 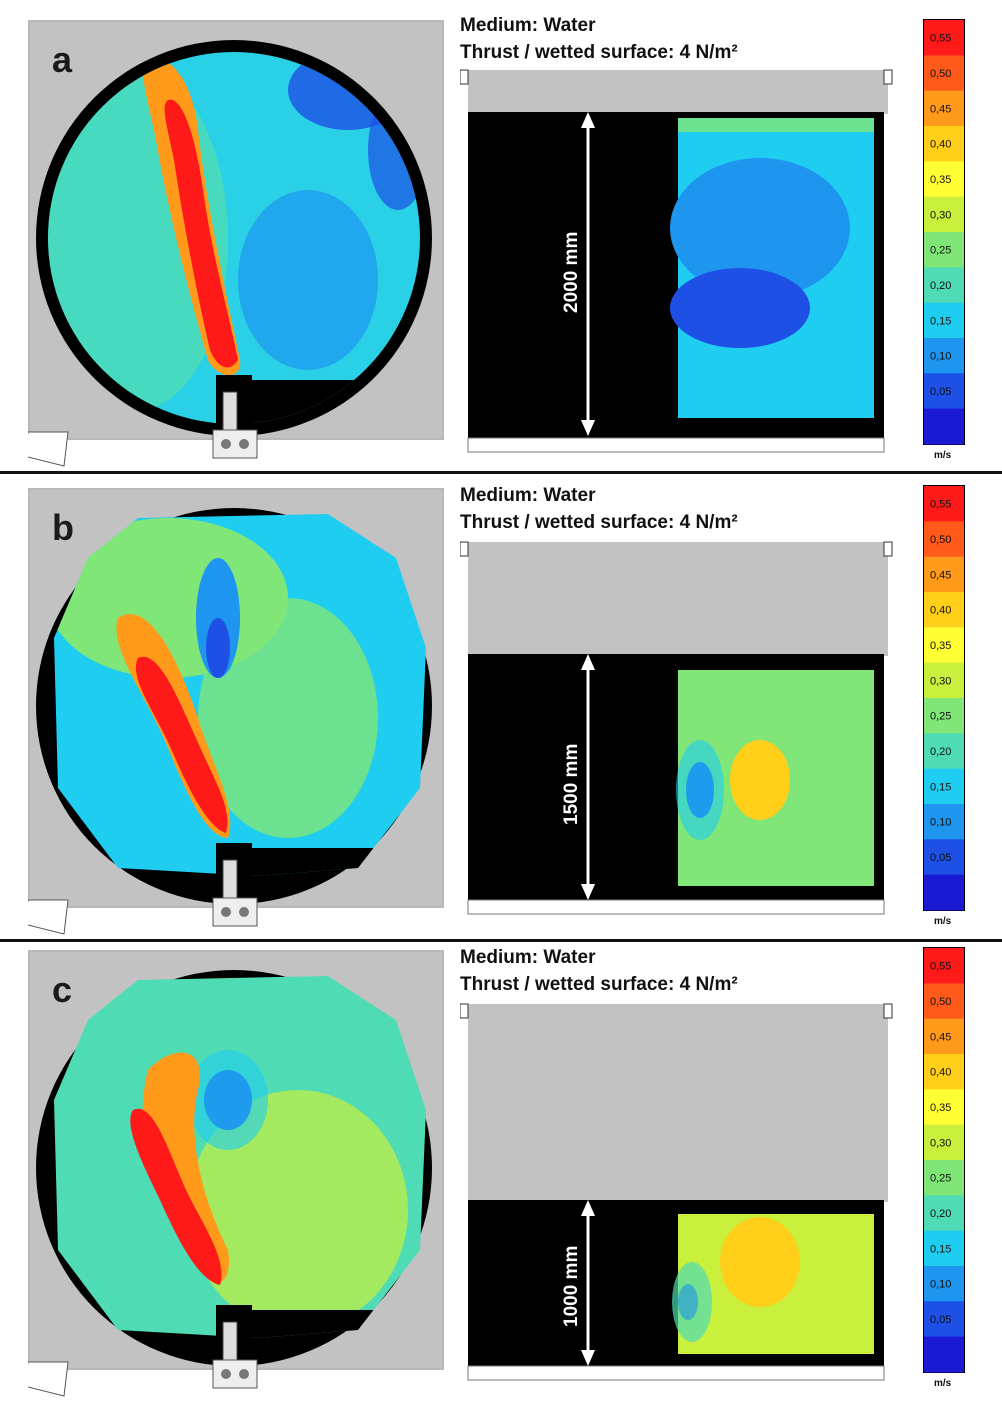 What do you see at coordinates (571, 272) in the screenshot?
I see `depth-dimension: 2000 mm` at bounding box center [571, 272].